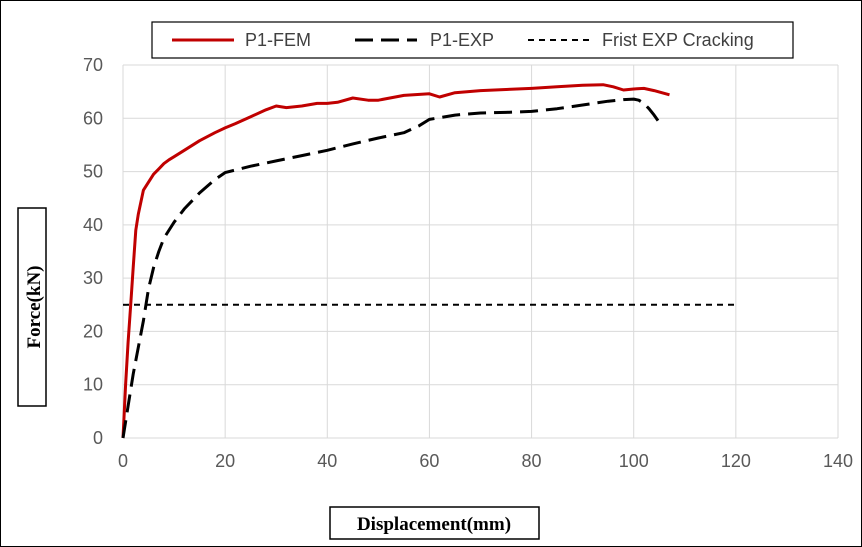 The image size is (862, 547). What do you see at coordinates (93, 278) in the screenshot?
I see `y-tick-label: 30` at bounding box center [93, 278].